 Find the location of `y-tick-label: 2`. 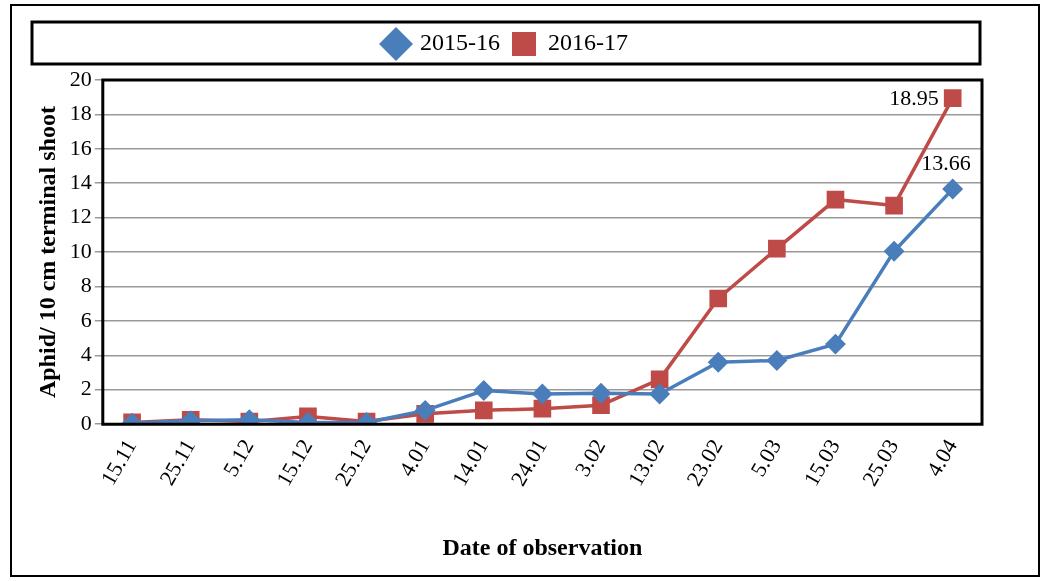

y-tick-label: 2 is located at coordinates (86, 388).